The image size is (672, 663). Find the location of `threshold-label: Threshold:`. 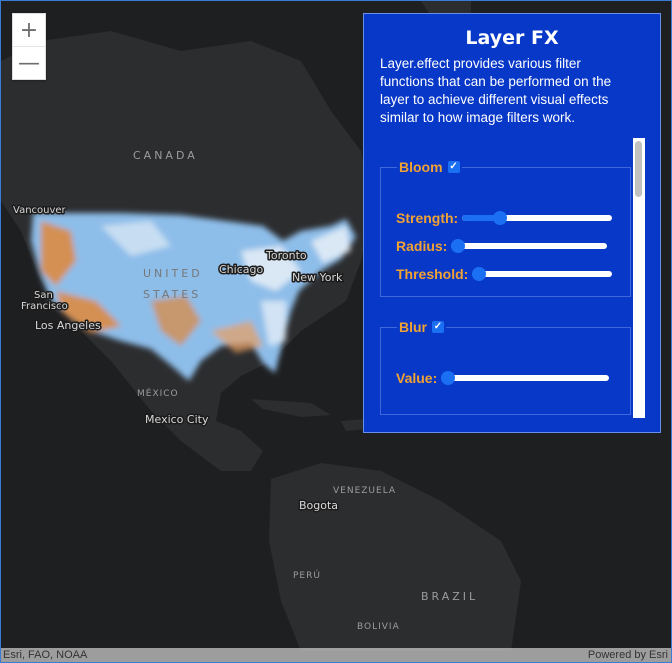

threshold-label: Threshold: is located at coordinates (432, 274).